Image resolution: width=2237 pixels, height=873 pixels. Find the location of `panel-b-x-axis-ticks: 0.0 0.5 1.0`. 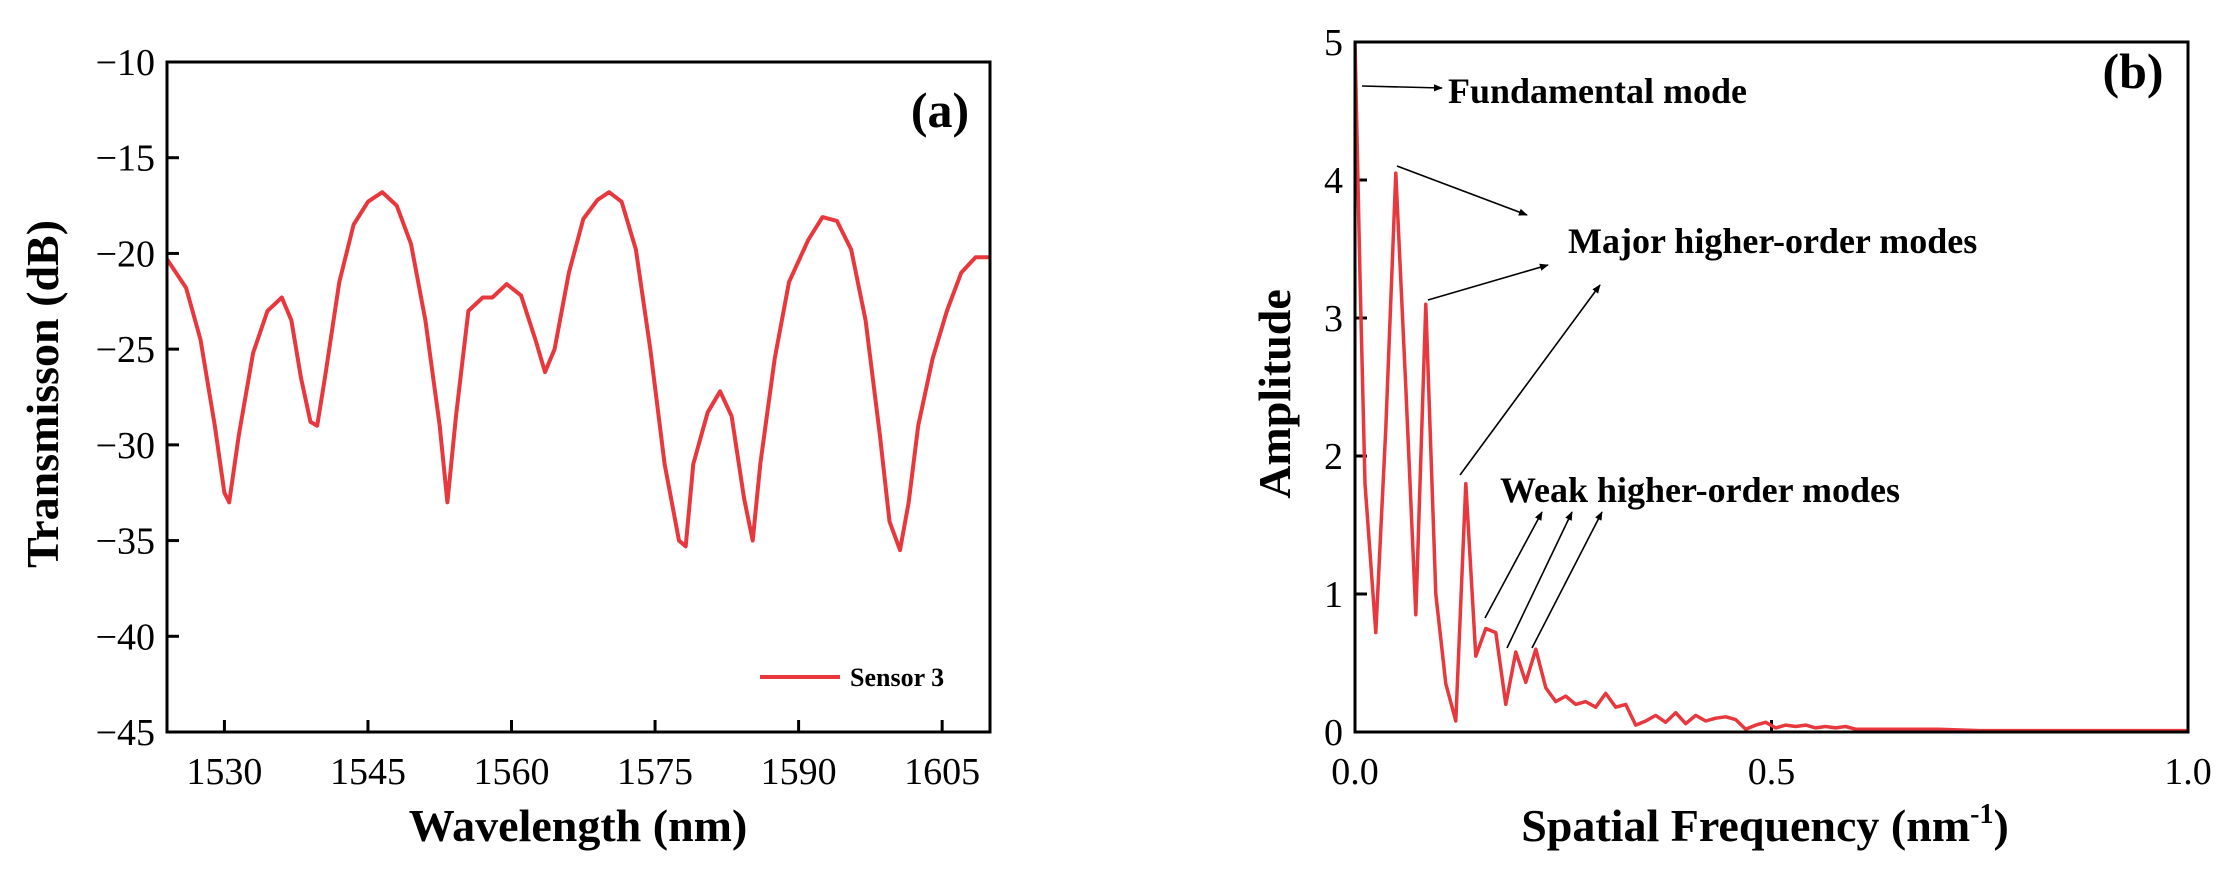

panel-b-x-axis-ticks: 0.0 0.5 1.0 is located at coordinates (1771, 756).